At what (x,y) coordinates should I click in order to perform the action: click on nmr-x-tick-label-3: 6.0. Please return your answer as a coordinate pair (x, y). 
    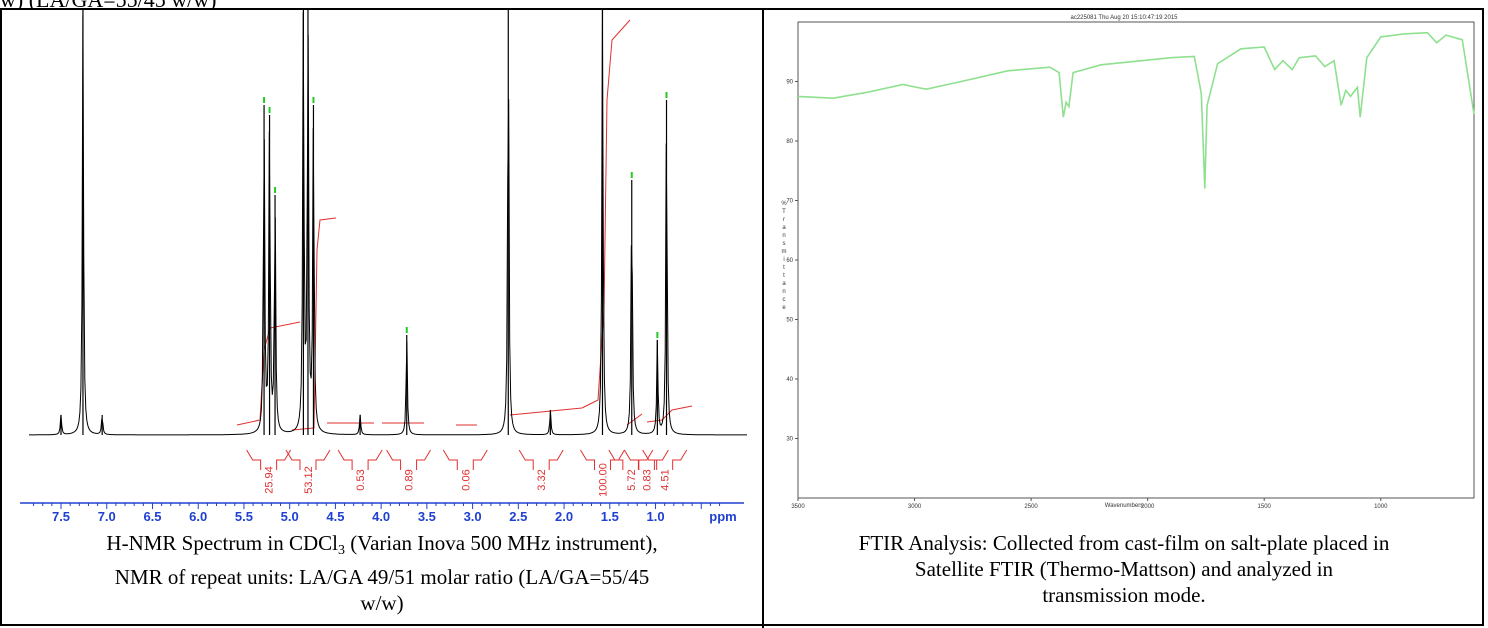
    Looking at the image, I should click on (198, 516).